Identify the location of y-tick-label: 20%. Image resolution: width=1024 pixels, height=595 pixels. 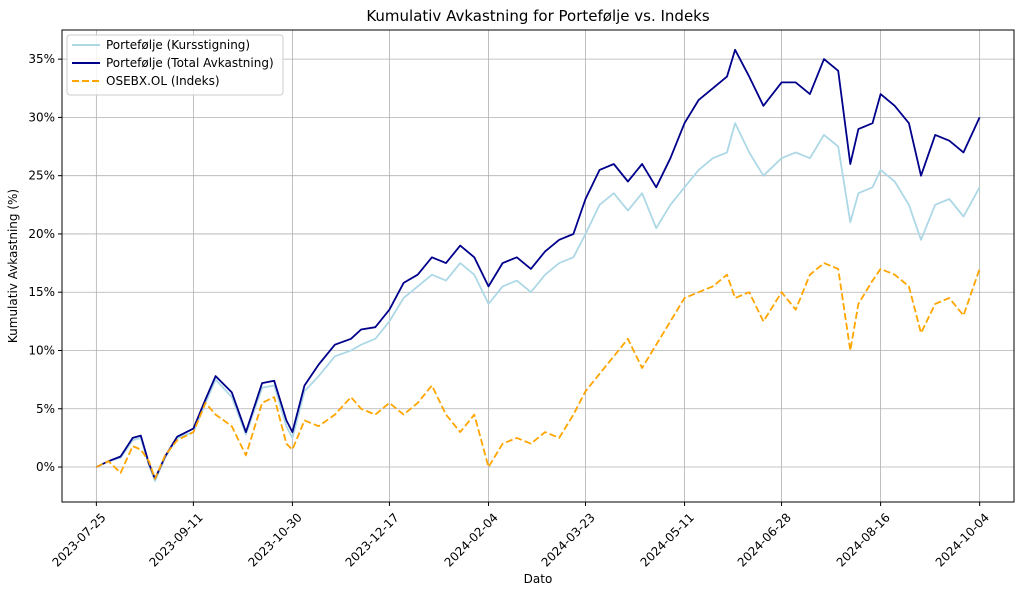
(41, 234).